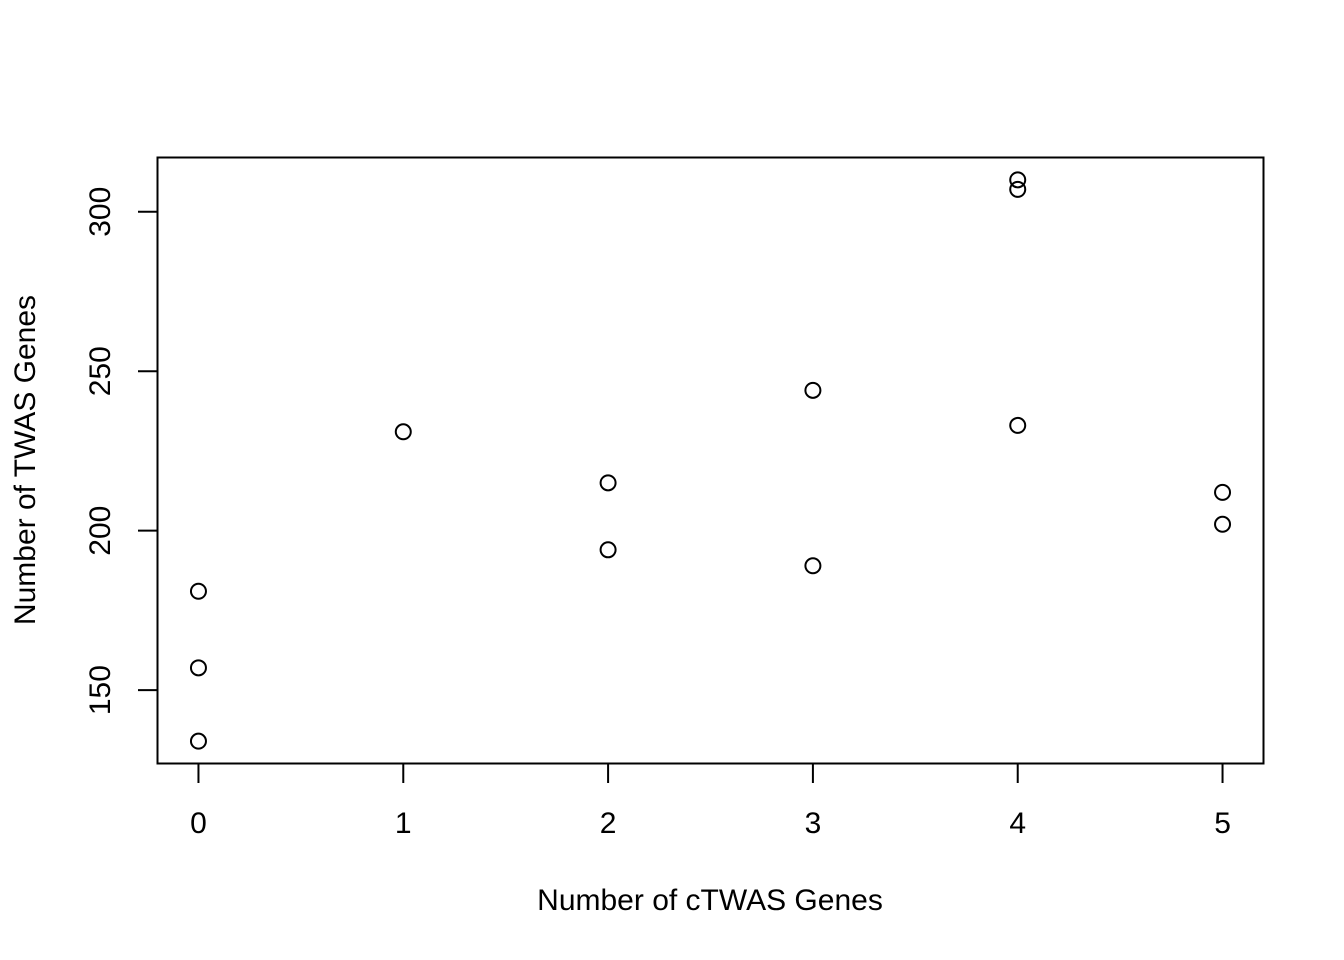 This screenshot has height=960, width=1344. What do you see at coordinates (710, 900) in the screenshot?
I see `x-axis-title: Number of cTWAS Genes` at bounding box center [710, 900].